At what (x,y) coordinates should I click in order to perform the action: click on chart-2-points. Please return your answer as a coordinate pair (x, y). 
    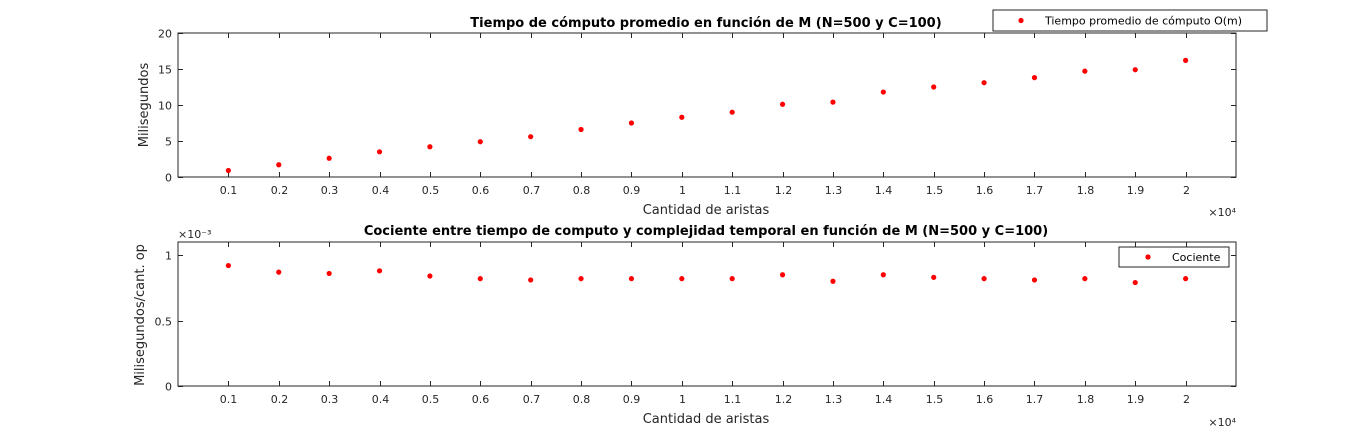
    Looking at the image, I should click on (707, 274).